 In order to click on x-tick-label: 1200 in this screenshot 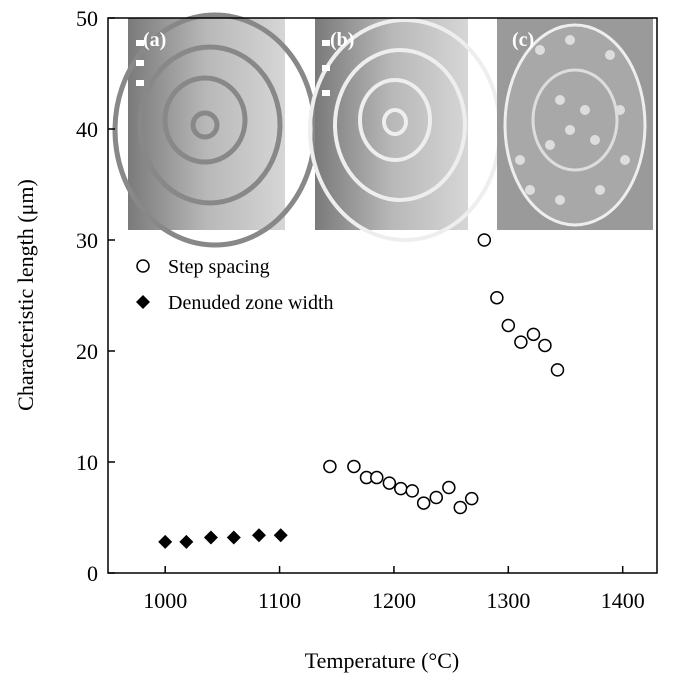, I will do `click(394, 600)`.